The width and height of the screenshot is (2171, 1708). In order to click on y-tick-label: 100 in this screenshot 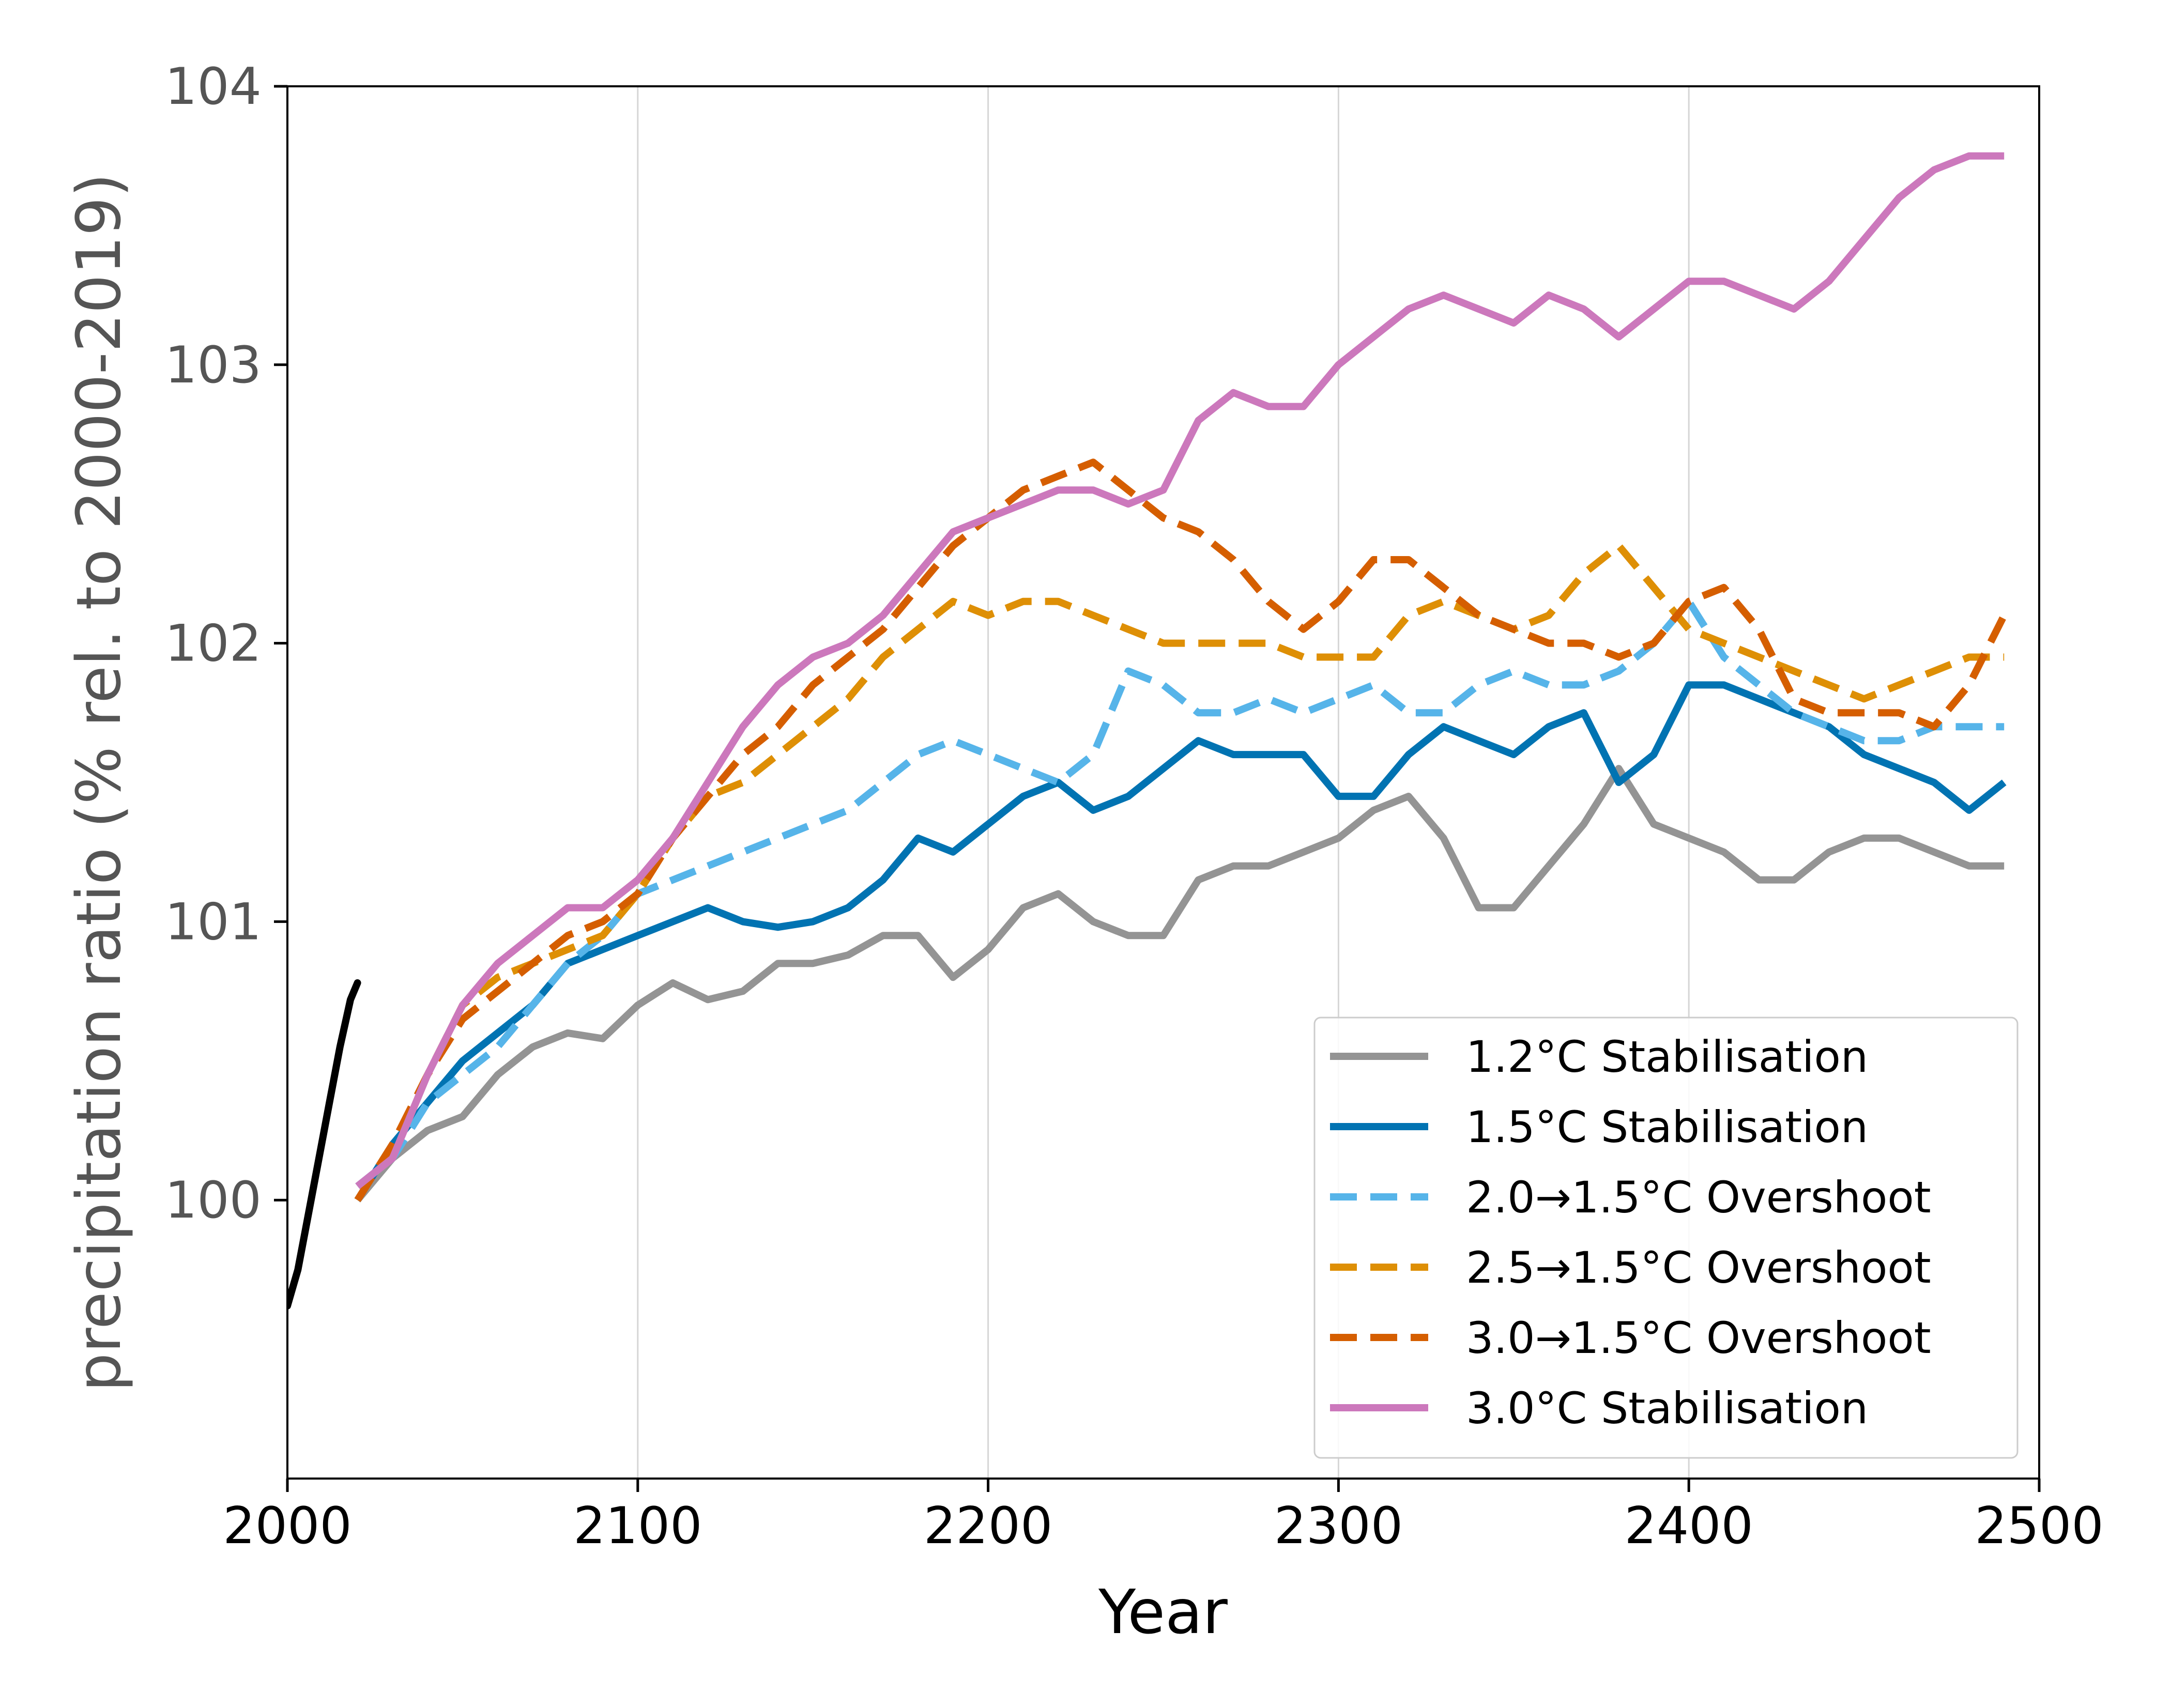, I will do `click(213, 1201)`.